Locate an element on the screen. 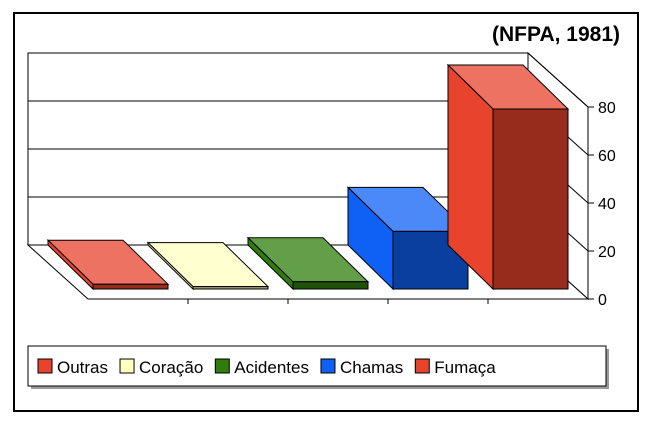  legend-label: Coração is located at coordinates (171, 367).